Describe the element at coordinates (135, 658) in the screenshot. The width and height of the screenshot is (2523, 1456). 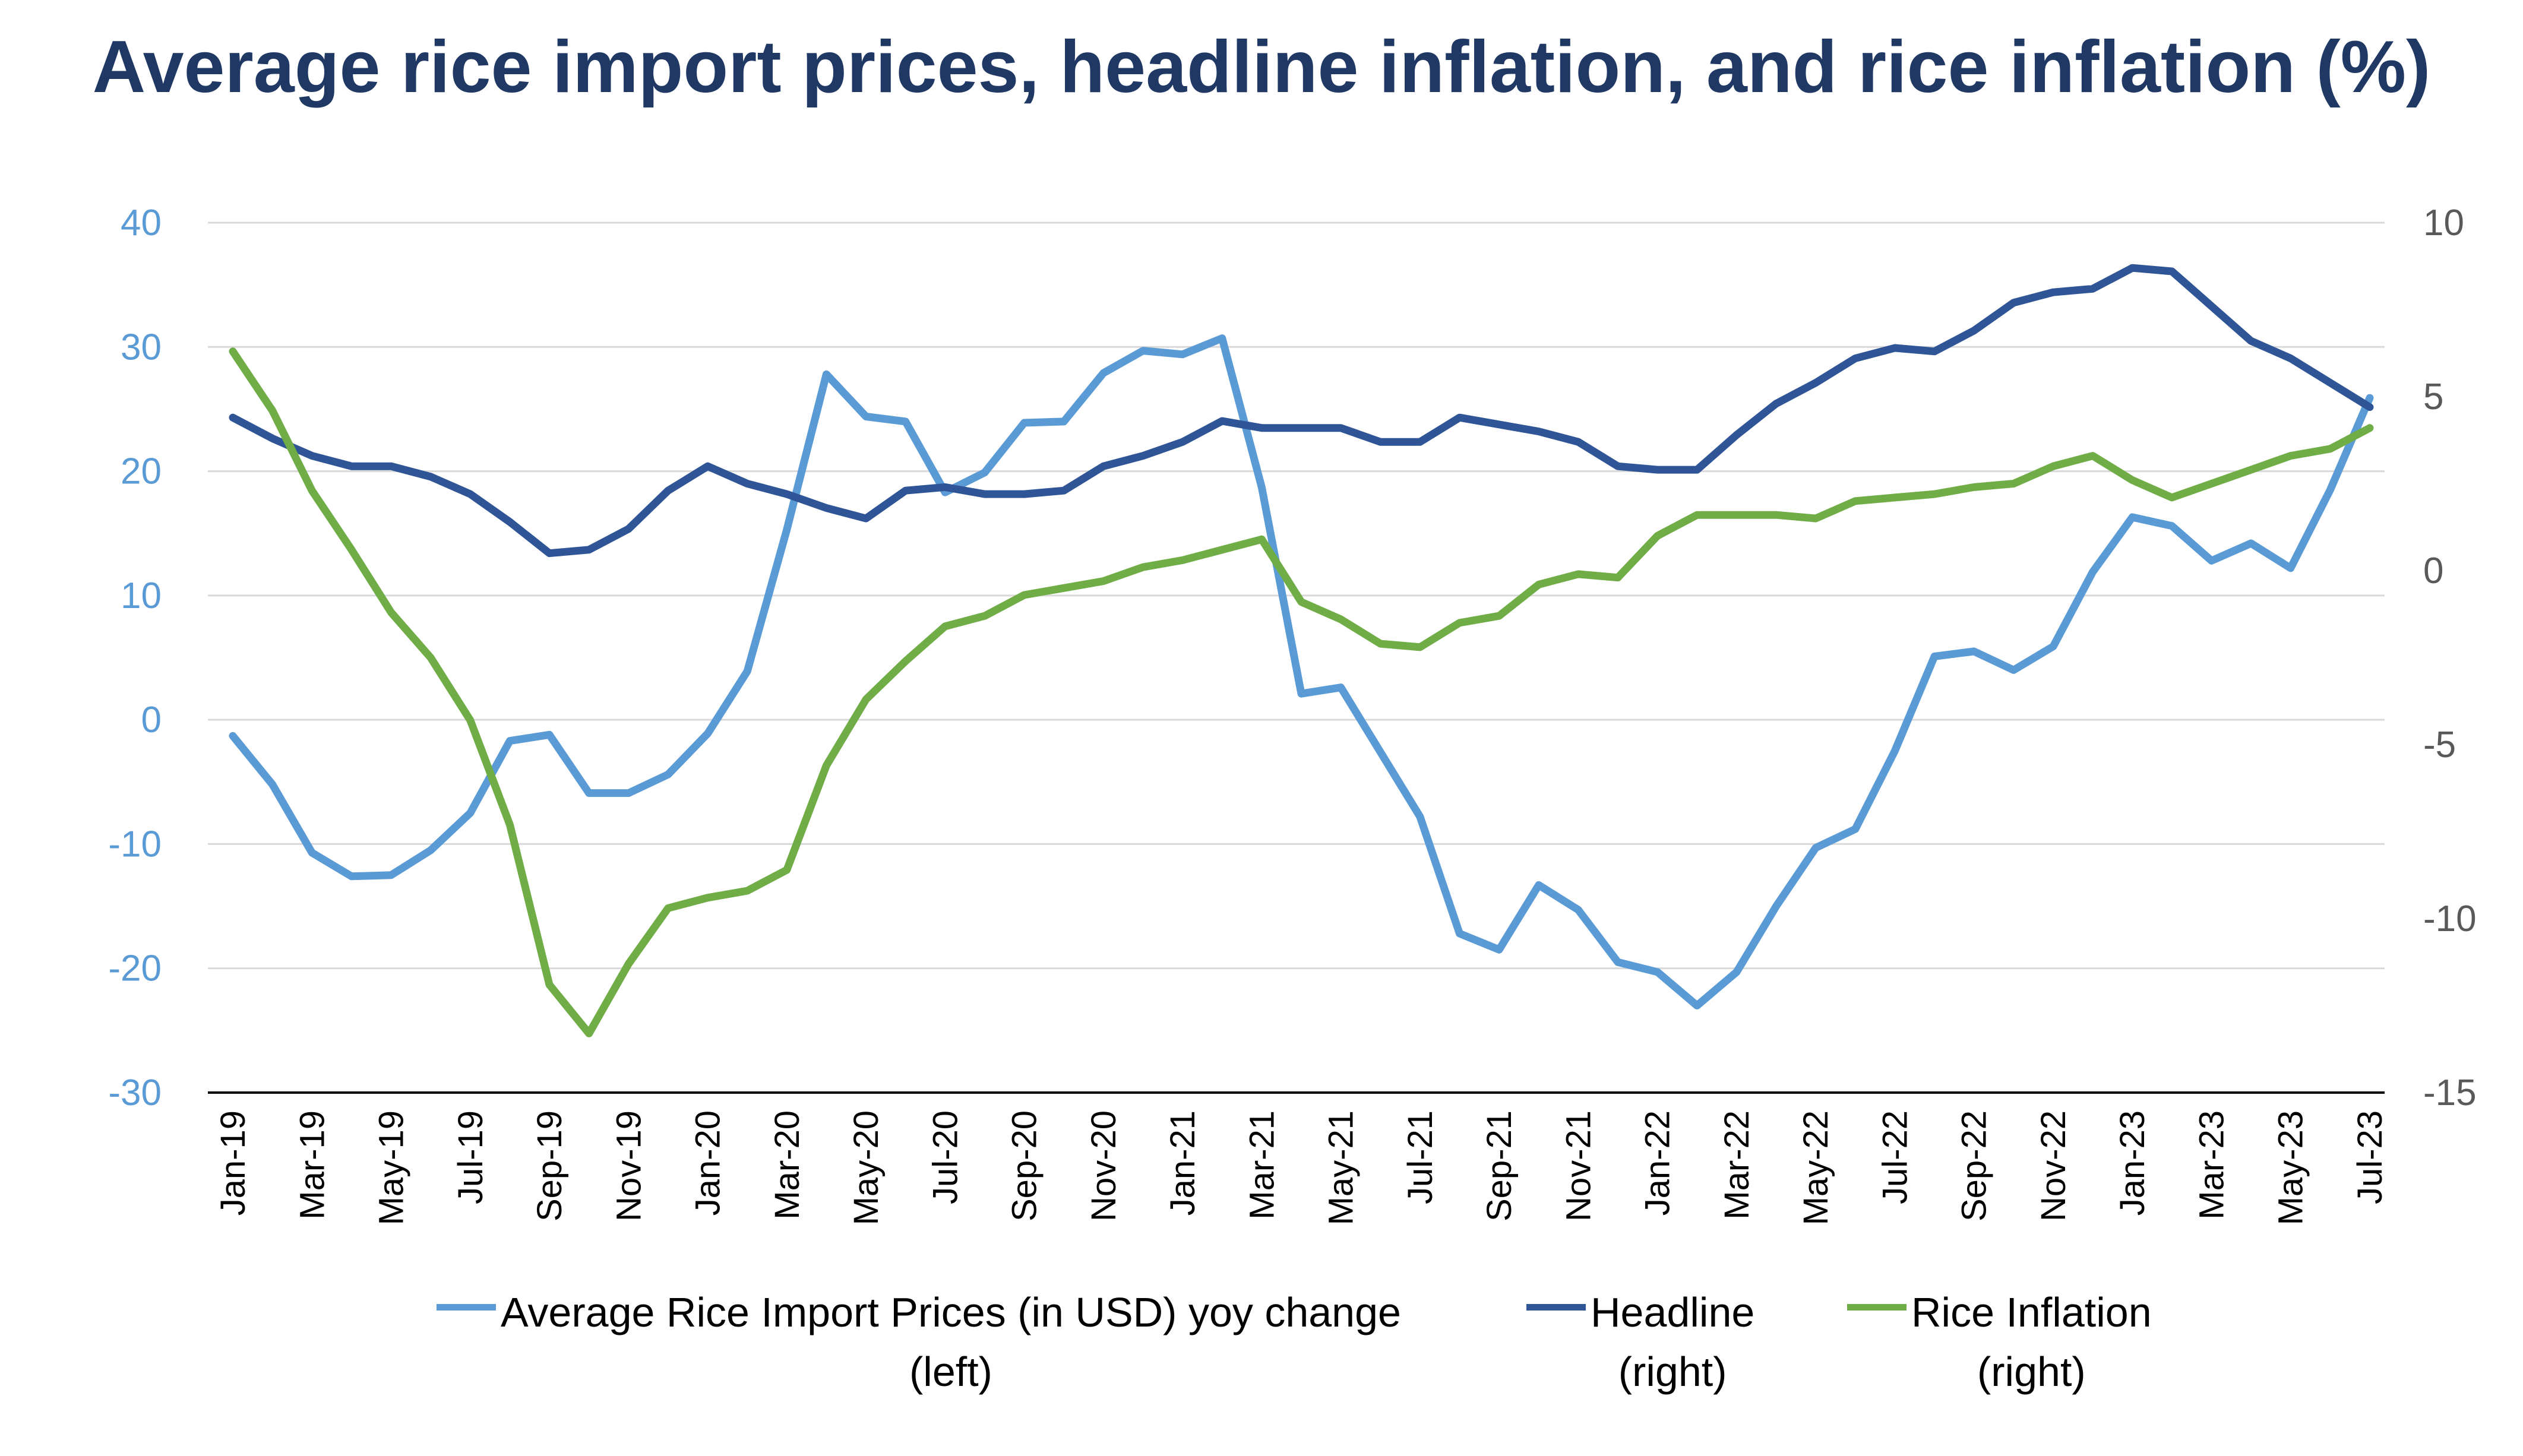
I see `left-axis-ticks: 40 30 20 10 0 -10 -20 -30` at that location.